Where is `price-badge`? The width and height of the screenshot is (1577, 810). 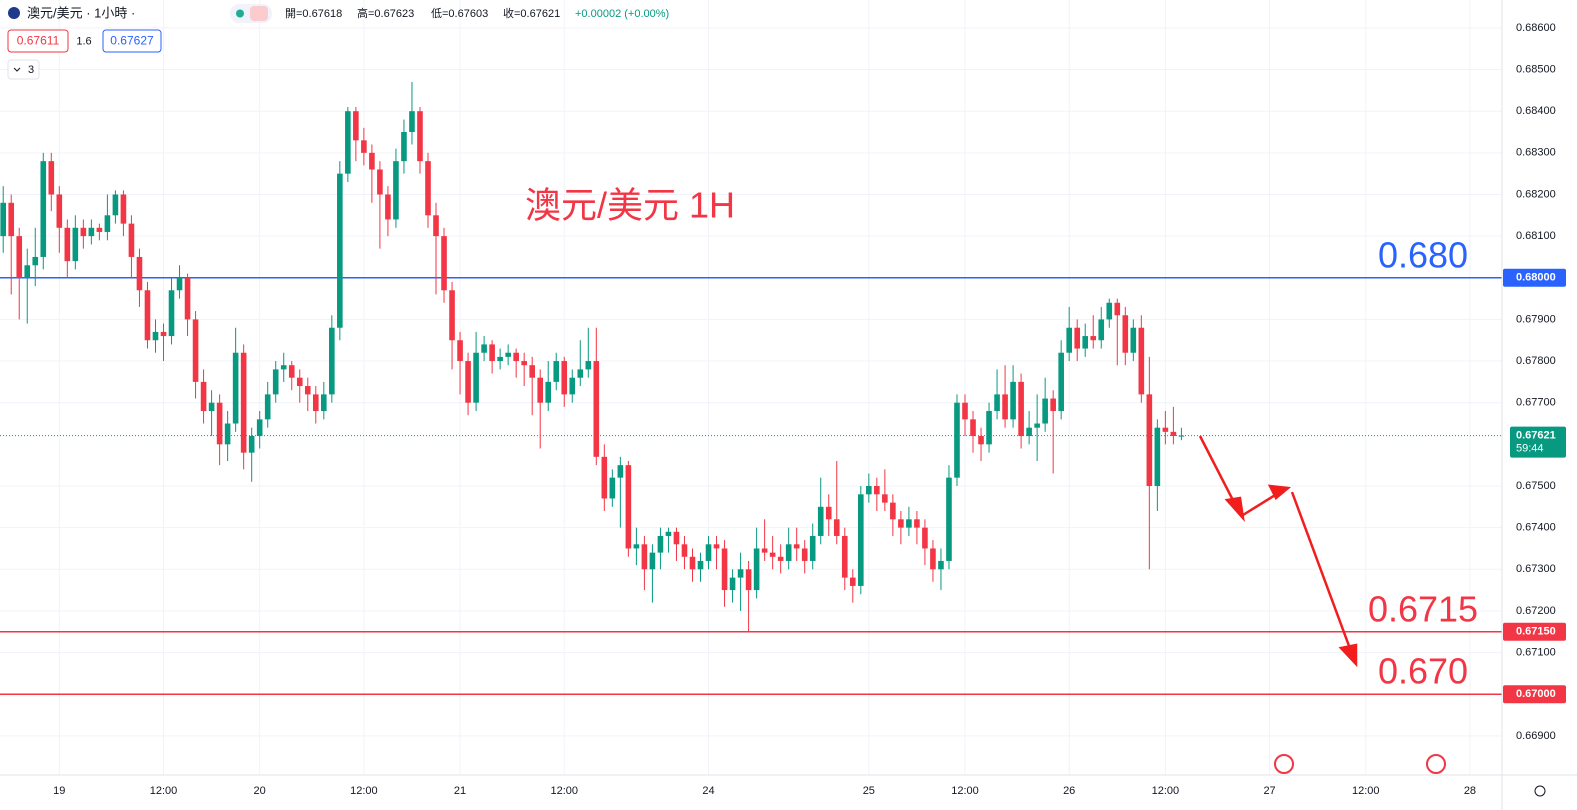
price-badge is located at coordinates (1534, 694).